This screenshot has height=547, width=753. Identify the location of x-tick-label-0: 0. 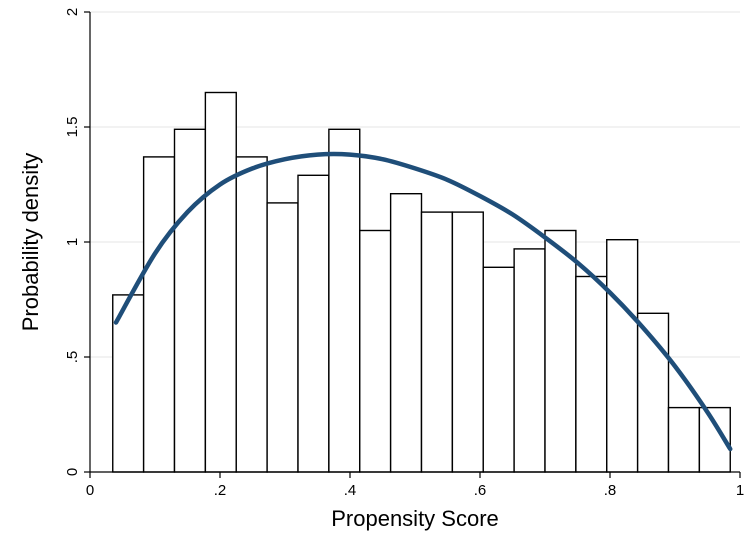
(90, 490).